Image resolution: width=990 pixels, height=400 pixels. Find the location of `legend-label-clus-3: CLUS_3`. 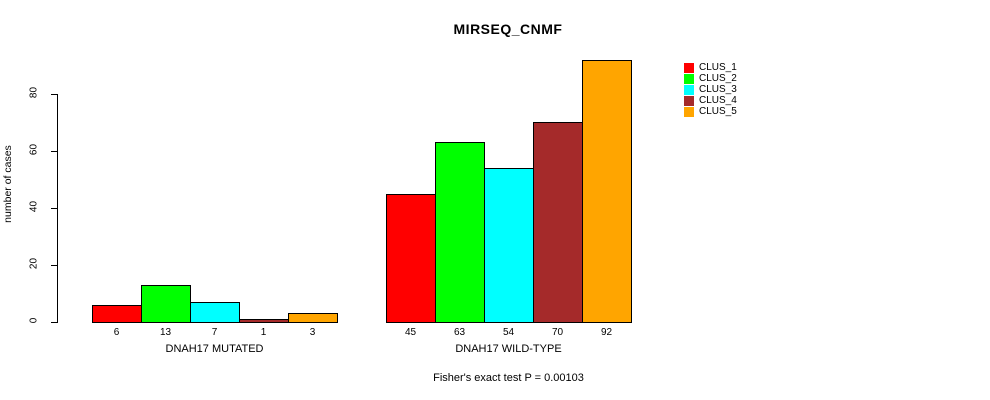

legend-label-clus-3: CLUS_3 is located at coordinates (718, 89).